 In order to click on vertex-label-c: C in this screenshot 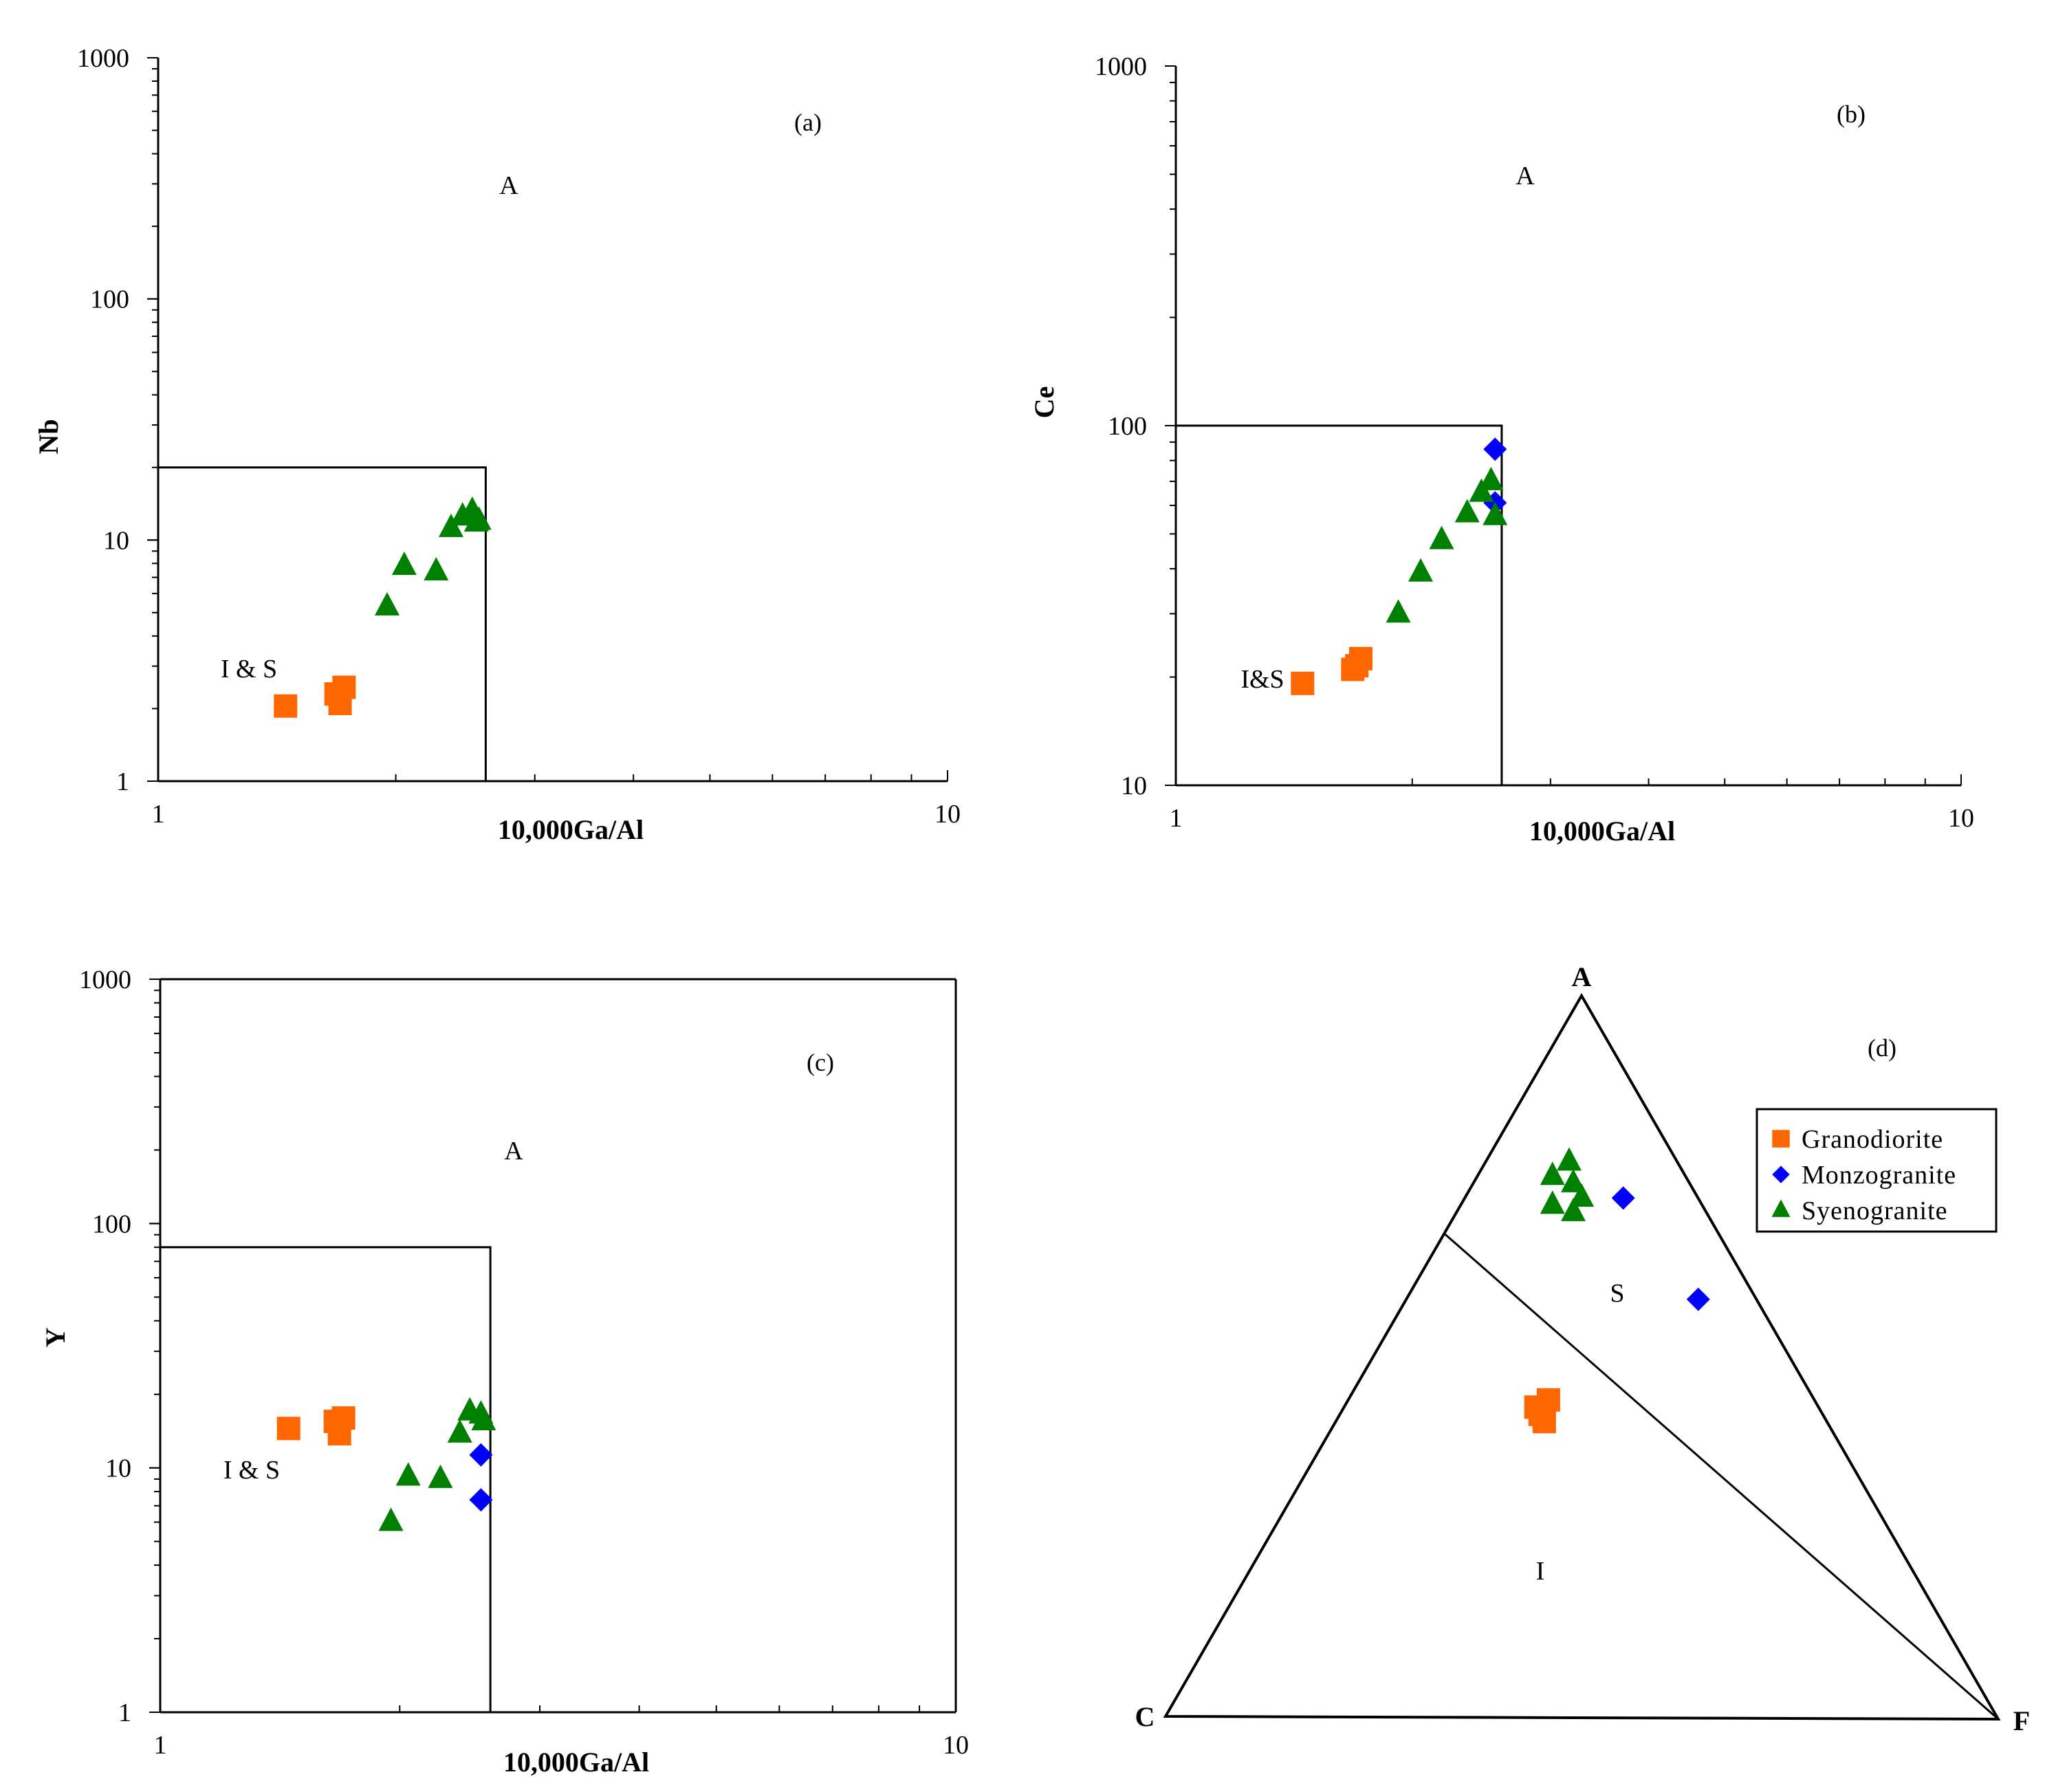, I will do `click(1145, 1716)`.